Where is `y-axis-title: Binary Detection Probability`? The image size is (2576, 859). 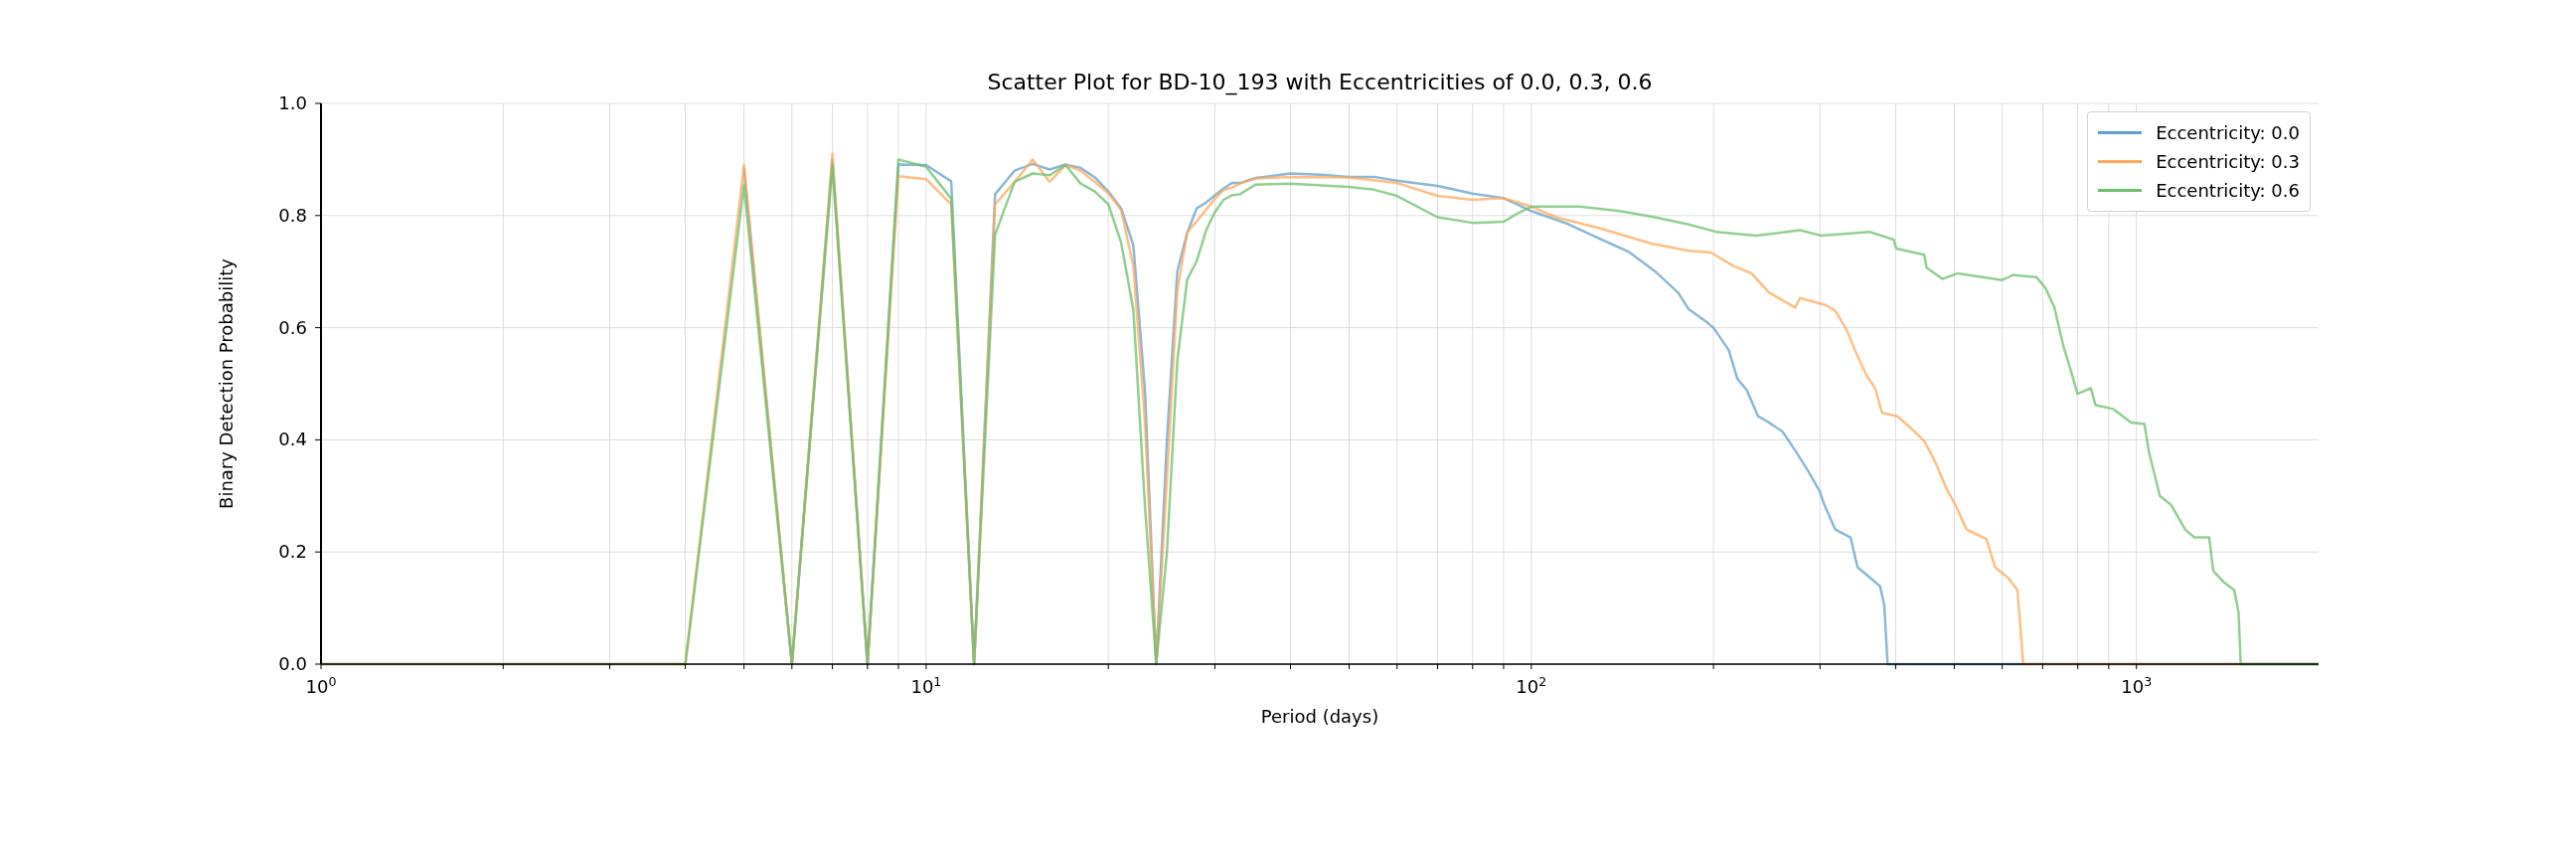
y-axis-title: Binary Detection Probability is located at coordinates (227, 383).